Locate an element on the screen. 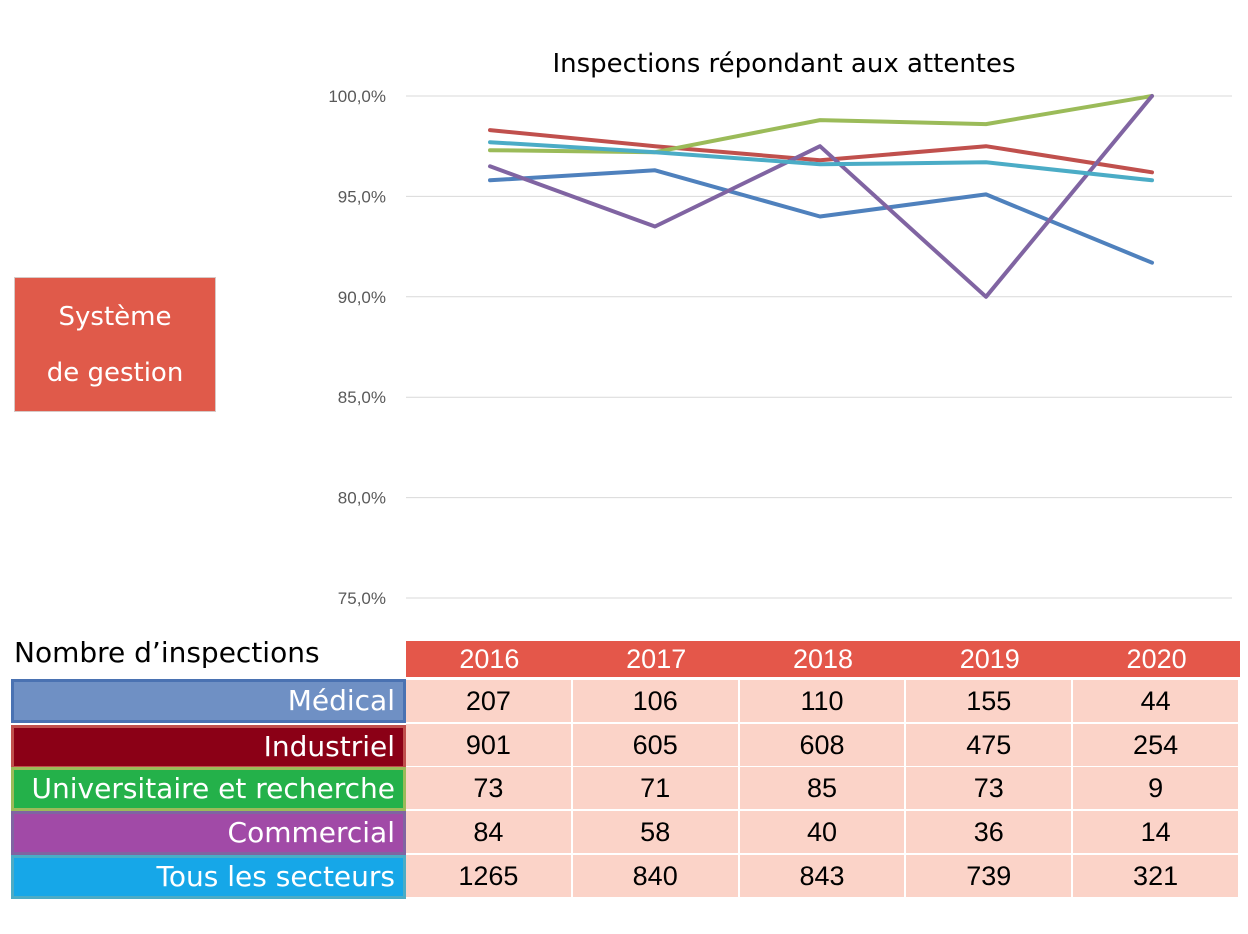 The image size is (1248, 934). y-tick-label: 80,0% is located at coordinates (362, 498).